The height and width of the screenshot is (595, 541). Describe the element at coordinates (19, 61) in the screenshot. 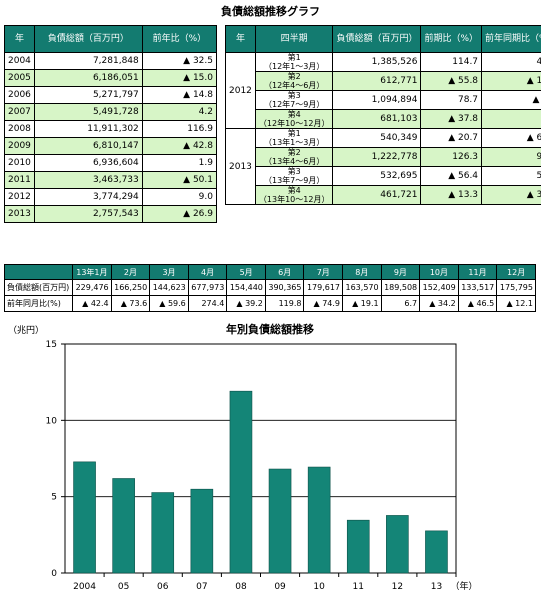

I see `year-cell: 2004` at that location.